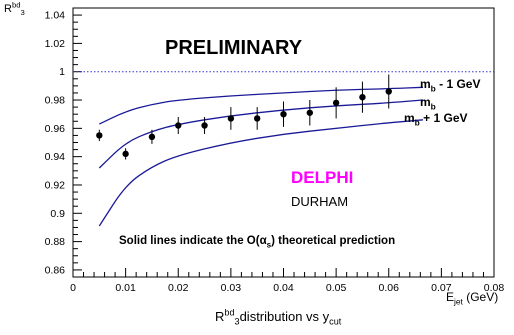 The image size is (514, 335). I want to click on x-tick-label: 0, so click(73, 288).